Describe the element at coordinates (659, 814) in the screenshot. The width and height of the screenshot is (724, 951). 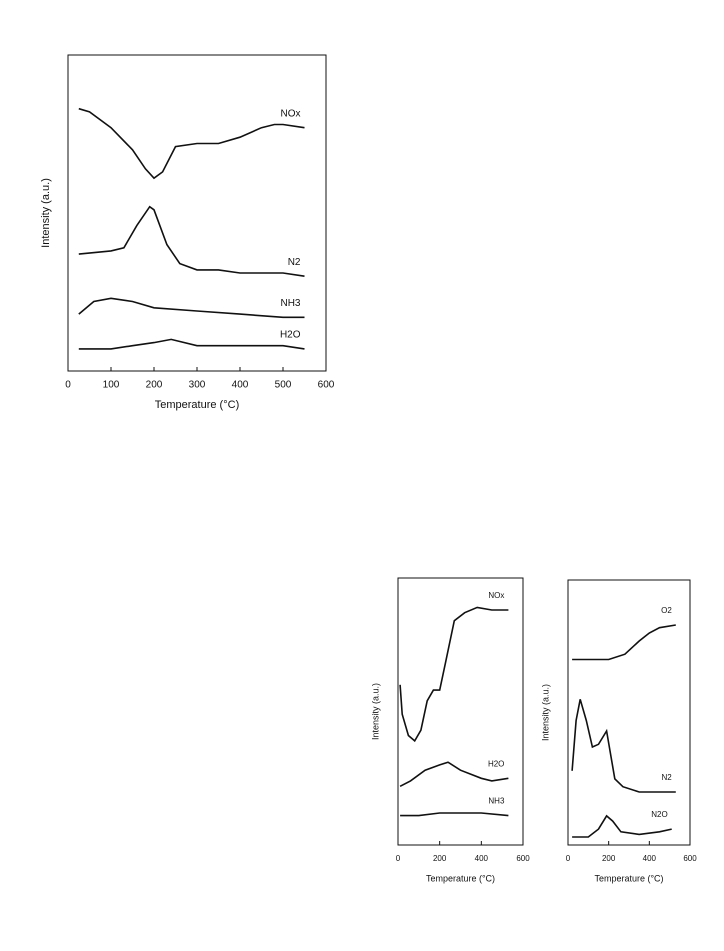
I see `series-label: N2O` at that location.